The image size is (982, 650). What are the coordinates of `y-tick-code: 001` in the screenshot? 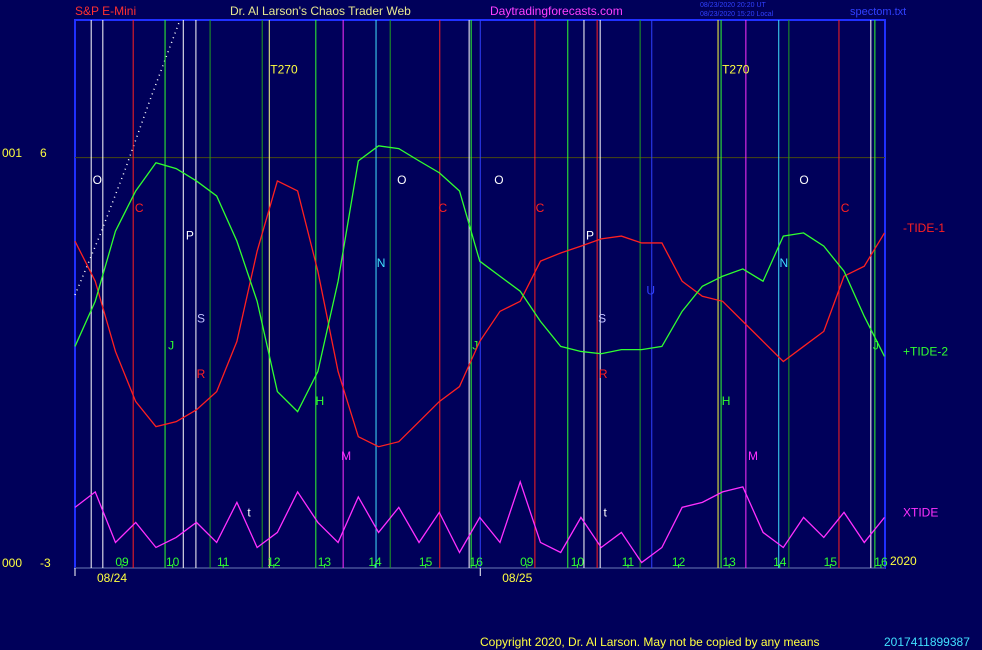 It's located at (12, 153).